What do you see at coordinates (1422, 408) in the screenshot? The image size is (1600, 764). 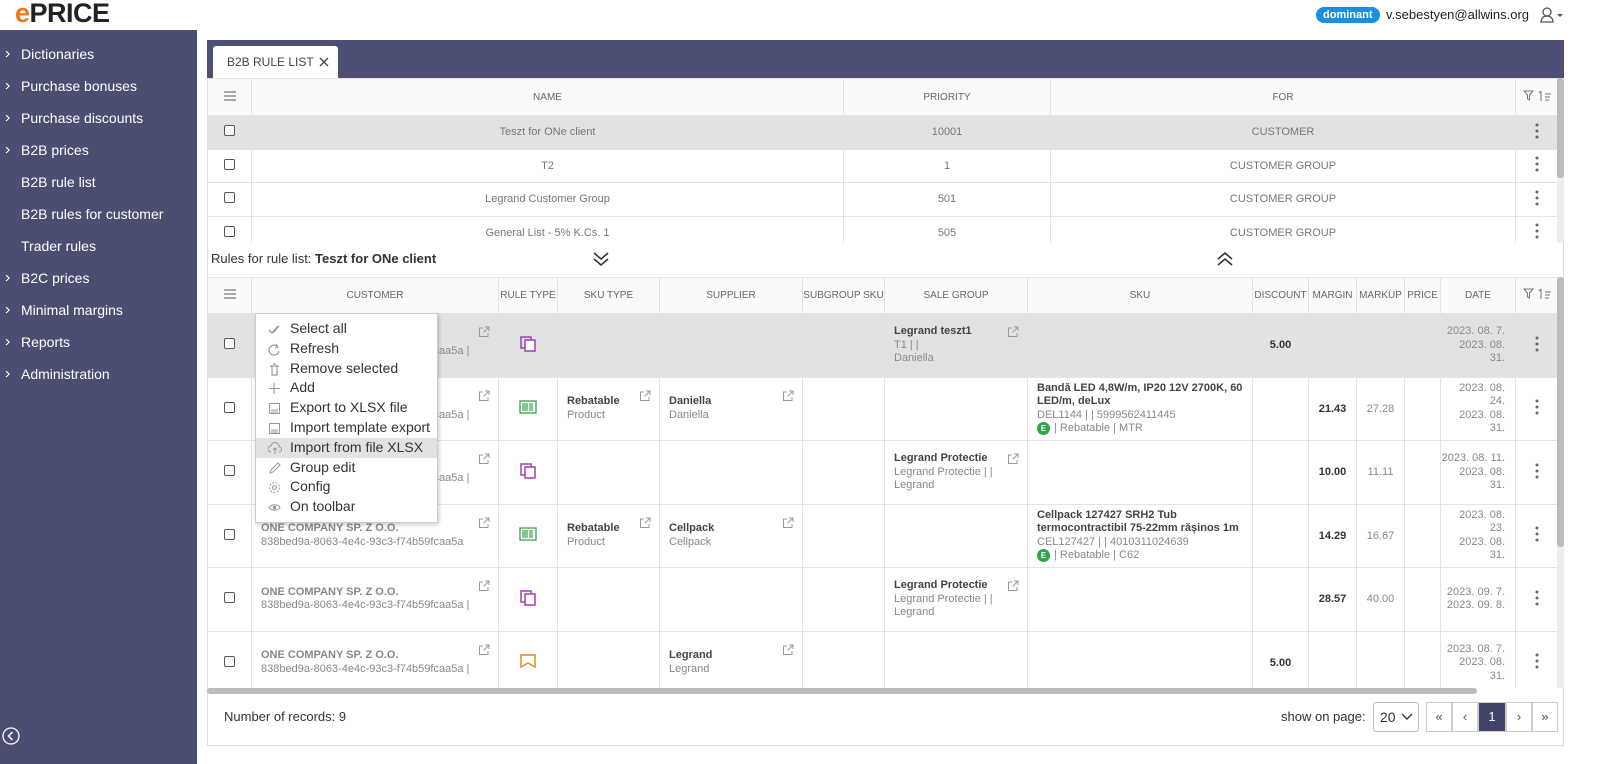 I see `price-cell` at bounding box center [1422, 408].